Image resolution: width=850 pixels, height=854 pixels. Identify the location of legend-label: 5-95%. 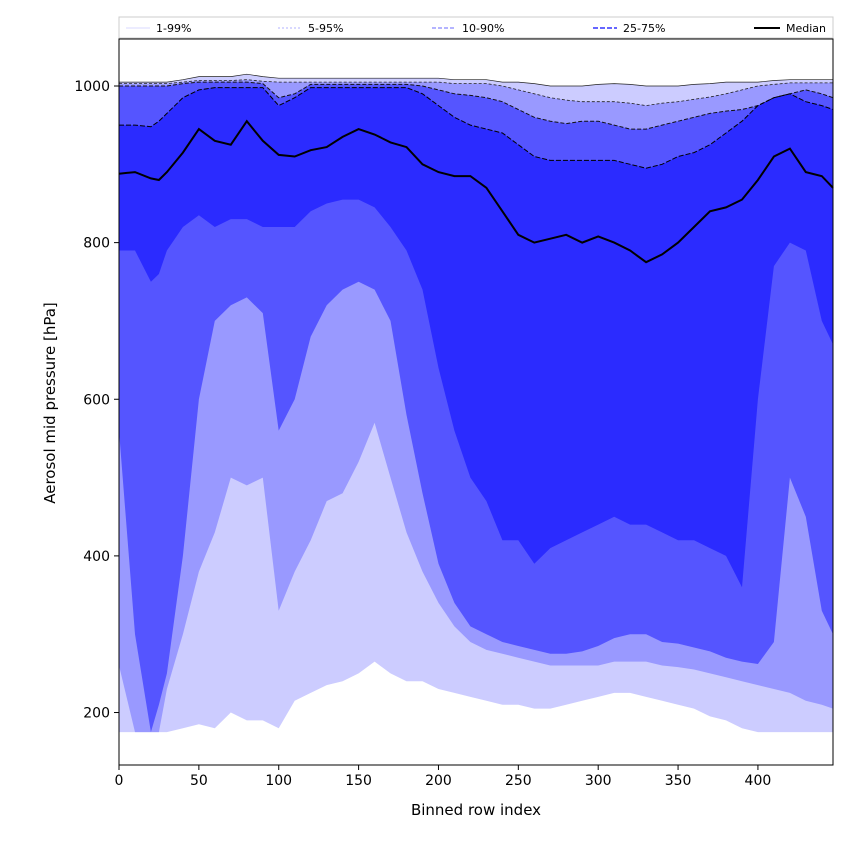
(325, 28).